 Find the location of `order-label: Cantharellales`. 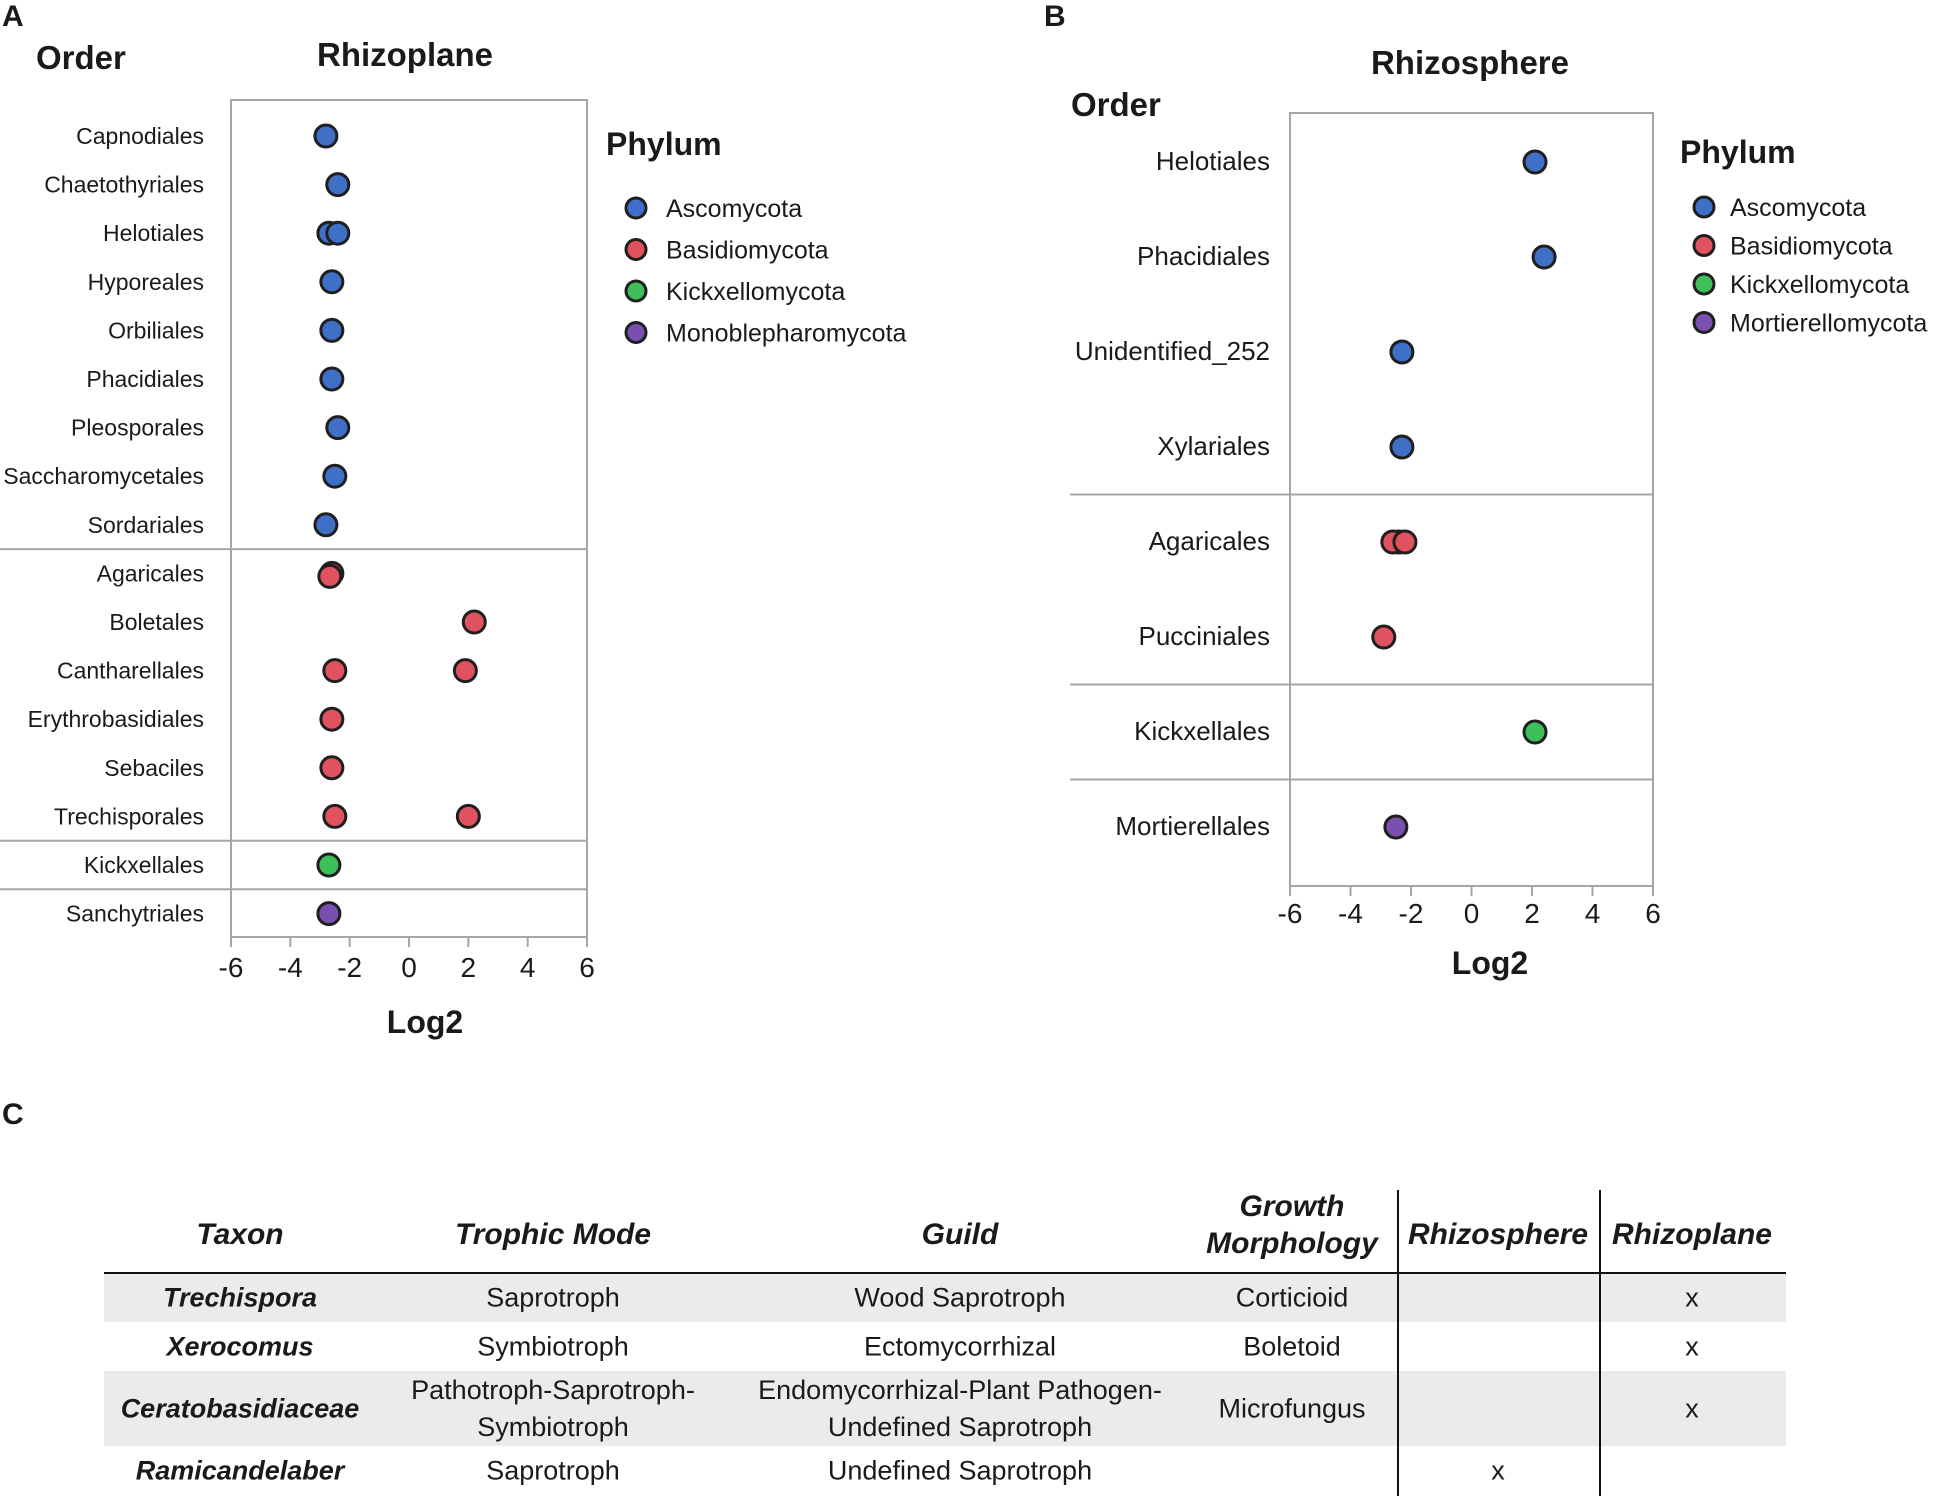

order-label: Cantharellales is located at coordinates (130, 671).